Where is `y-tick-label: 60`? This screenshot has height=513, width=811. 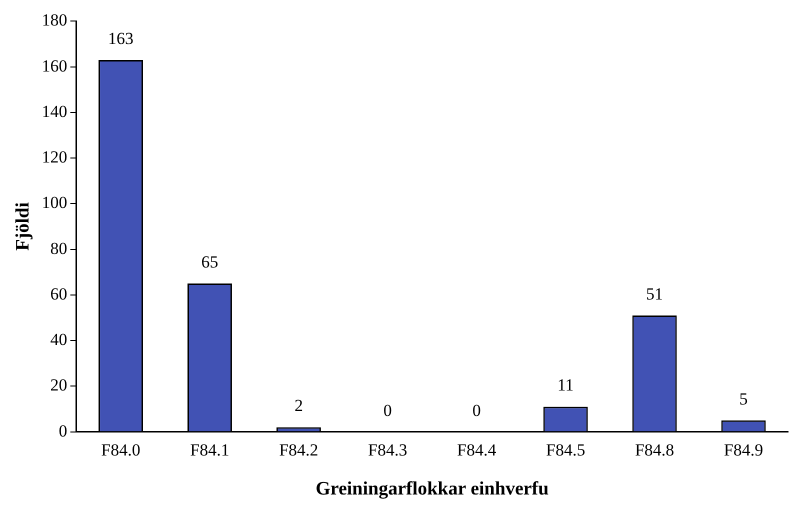 y-tick-label: 60 is located at coordinates (59, 294).